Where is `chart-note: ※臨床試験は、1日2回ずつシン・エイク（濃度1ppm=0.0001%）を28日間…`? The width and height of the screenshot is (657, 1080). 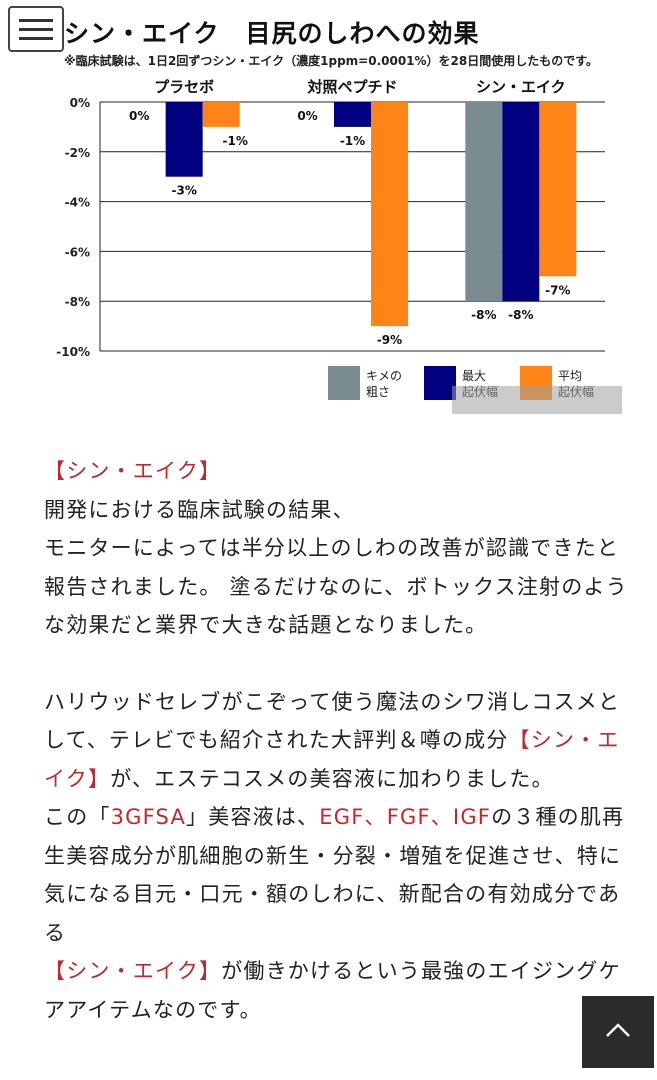 chart-note: ※臨床試験は、1日2回ずつシン・エイク（濃度1ppm=0.0001%）を28日間… is located at coordinates (331, 61).